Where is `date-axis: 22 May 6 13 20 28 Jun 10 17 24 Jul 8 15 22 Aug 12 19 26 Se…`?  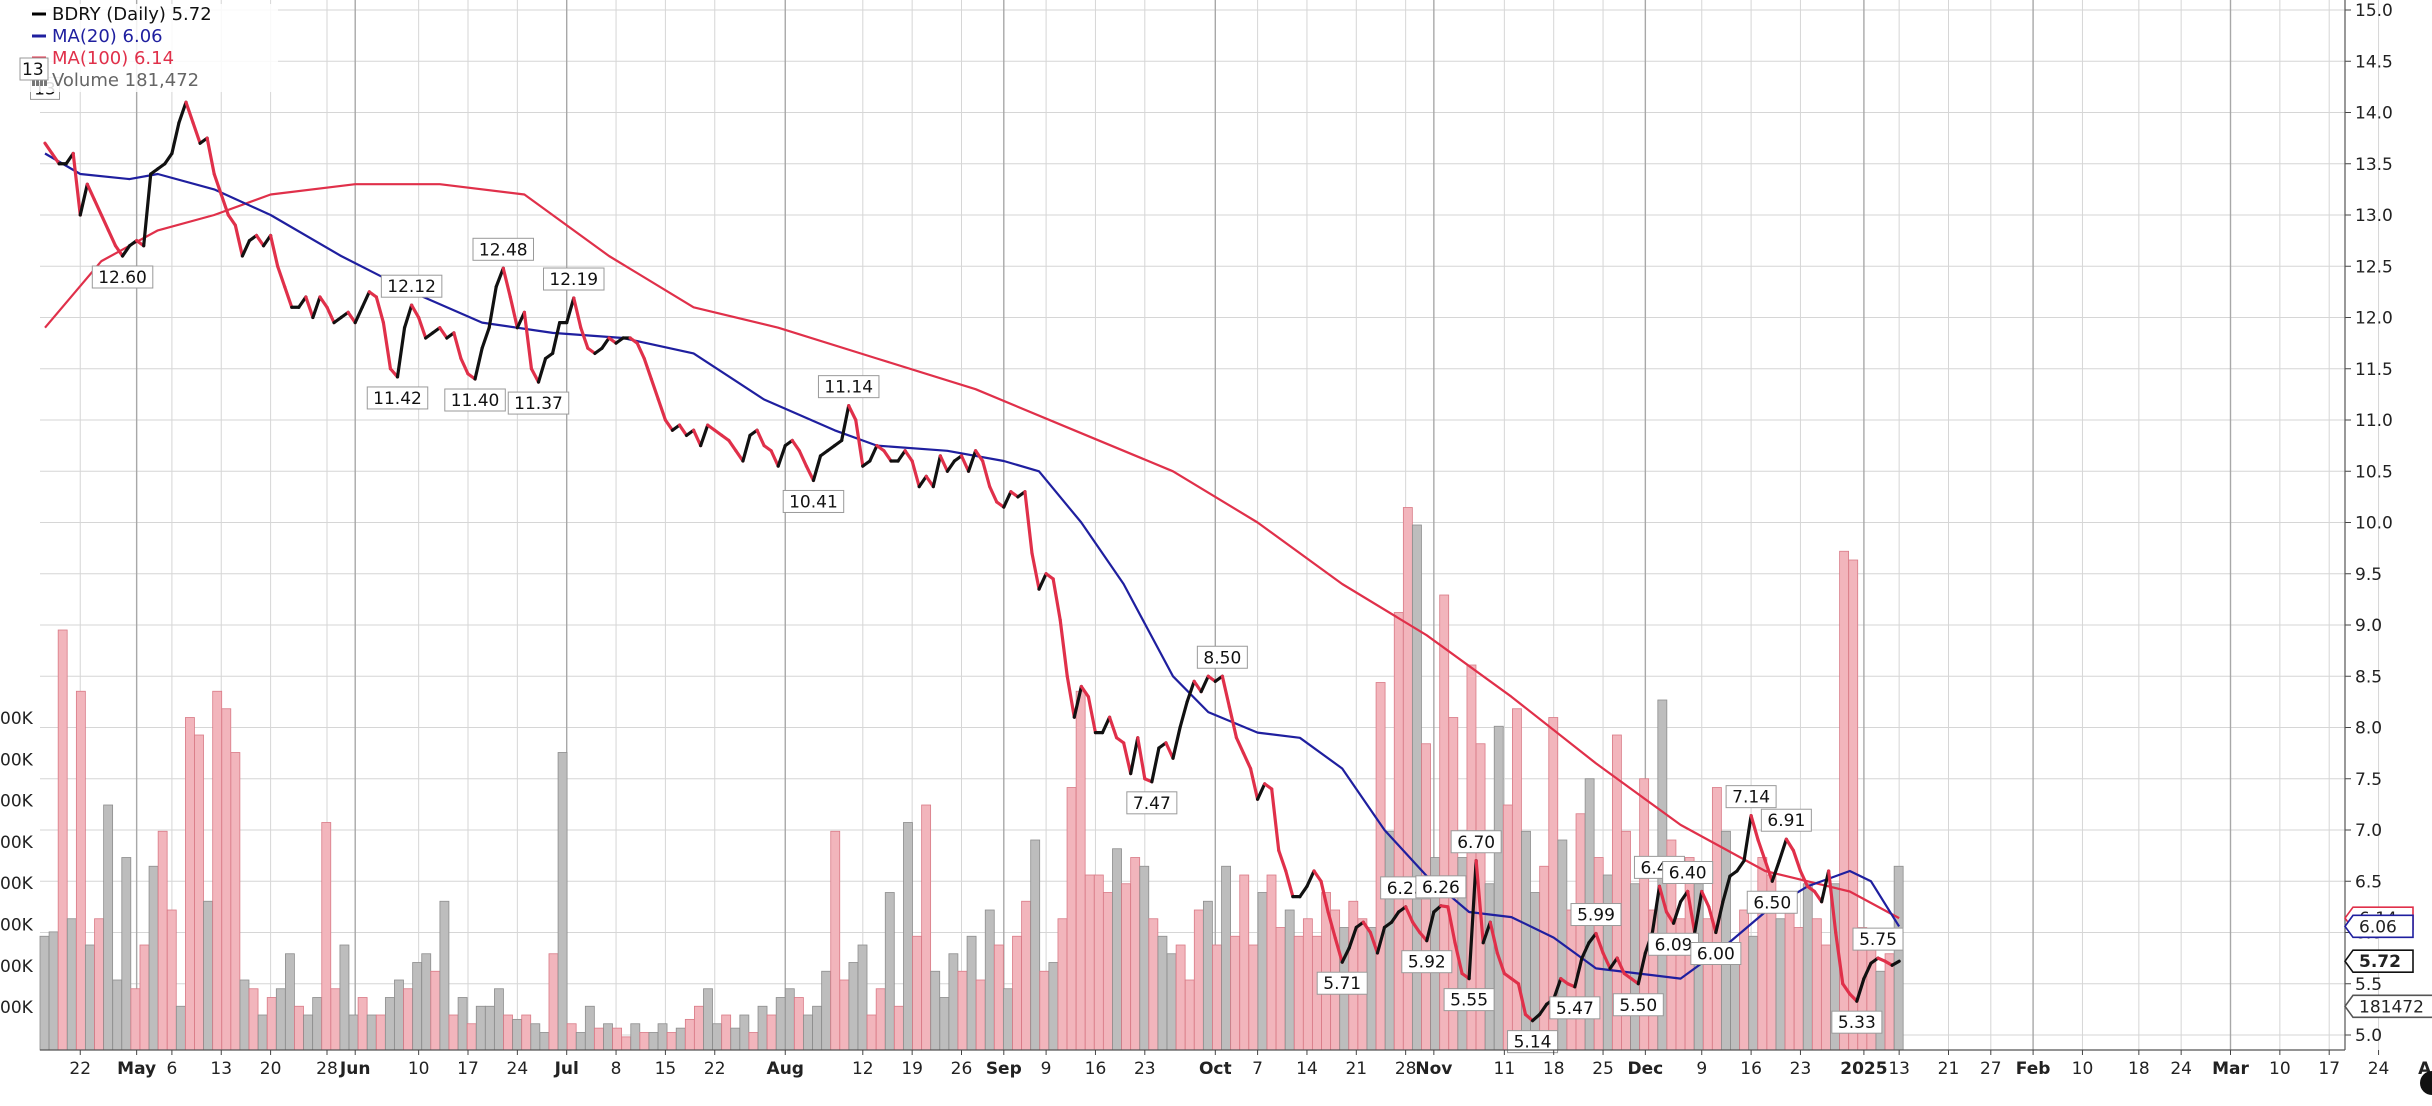 date-axis: 22 May 6 13 20 28 Jun 10 17 24 Jul 8 15 22 Aug 12 19 26 Se… is located at coordinates (1236, 1064).